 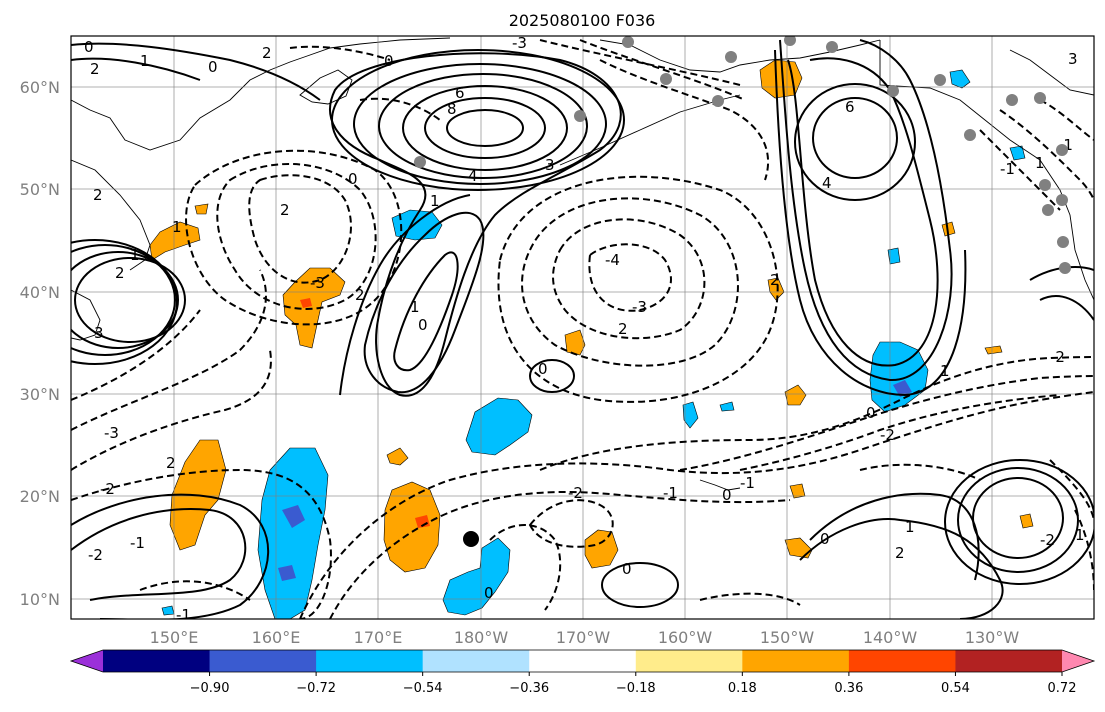 I want to click on lon-label: 140°W, so click(x=890, y=637).